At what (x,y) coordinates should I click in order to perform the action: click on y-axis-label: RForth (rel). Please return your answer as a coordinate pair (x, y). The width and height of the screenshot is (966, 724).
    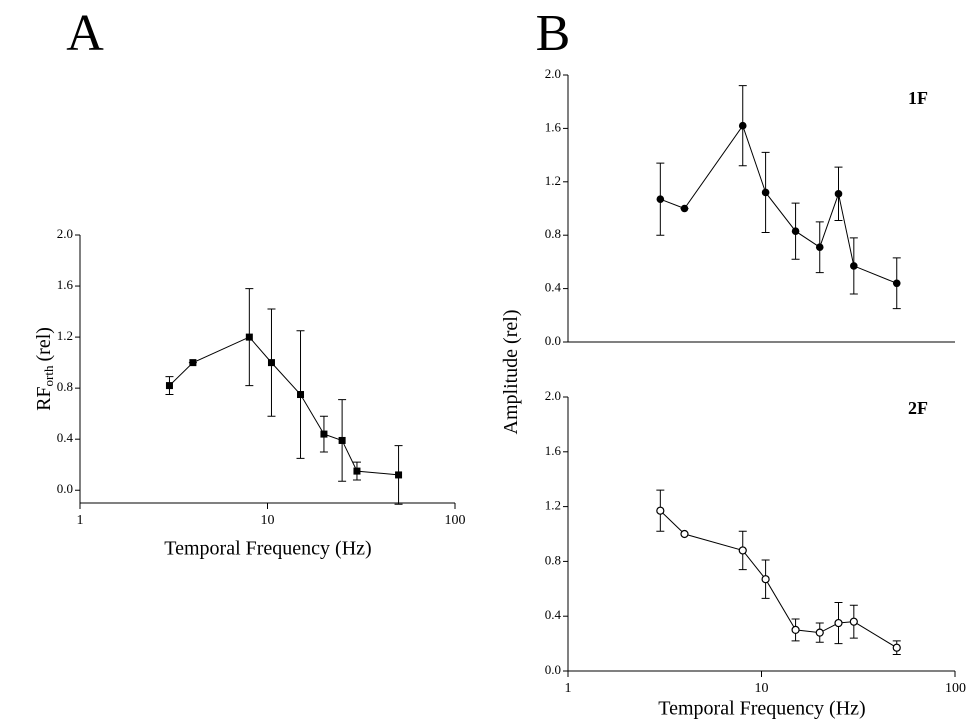
    Looking at the image, I should click on (44, 369).